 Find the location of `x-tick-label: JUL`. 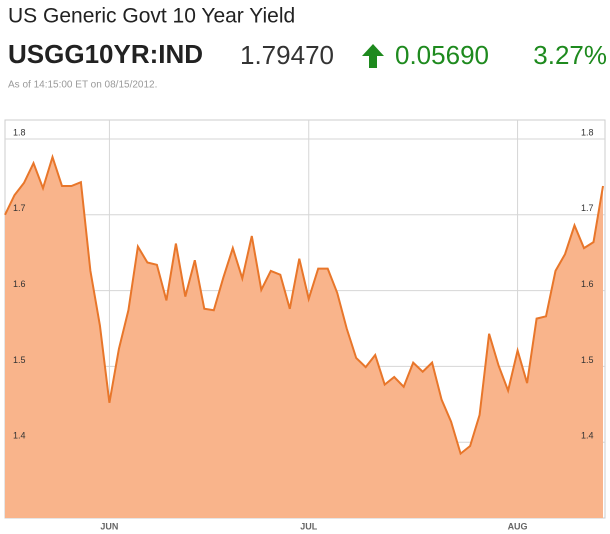

x-tick-label: JUL is located at coordinates (309, 526).